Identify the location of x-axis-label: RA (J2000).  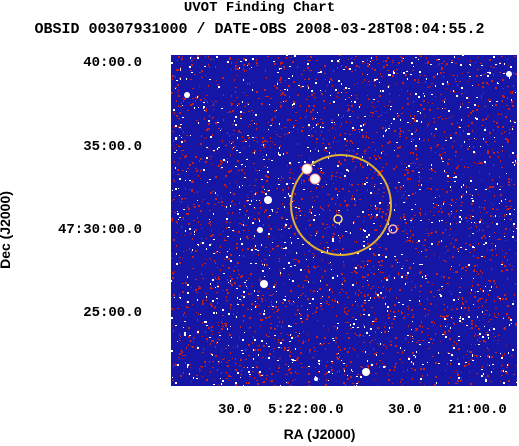
(319, 434).